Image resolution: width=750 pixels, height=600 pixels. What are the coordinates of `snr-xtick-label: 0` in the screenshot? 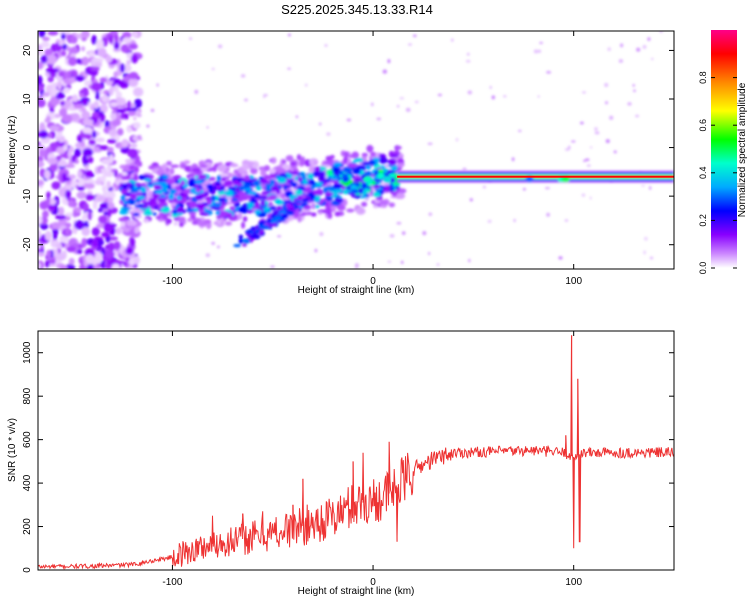 It's located at (373, 582).